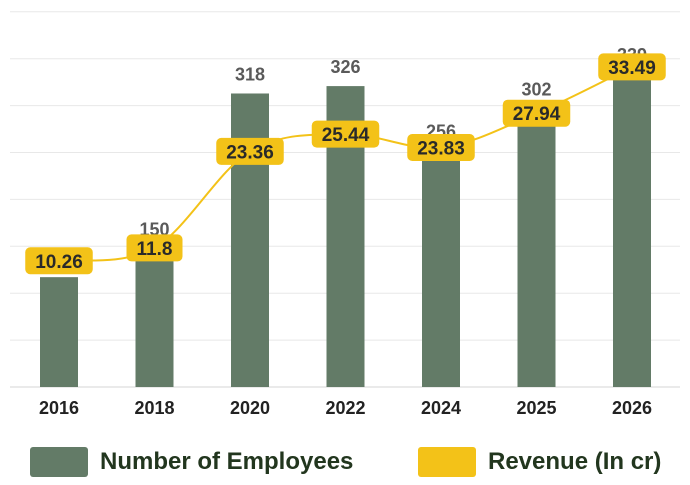  Describe the element at coordinates (59, 462) in the screenshot. I see `legend-swatch-employees` at that location.